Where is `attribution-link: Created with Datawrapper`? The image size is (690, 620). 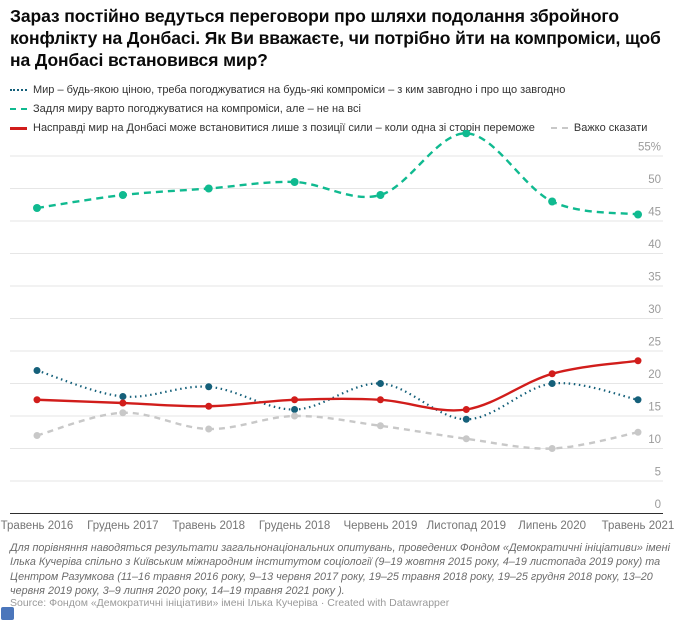 attribution-link: Created with Datawrapper is located at coordinates (388, 603).